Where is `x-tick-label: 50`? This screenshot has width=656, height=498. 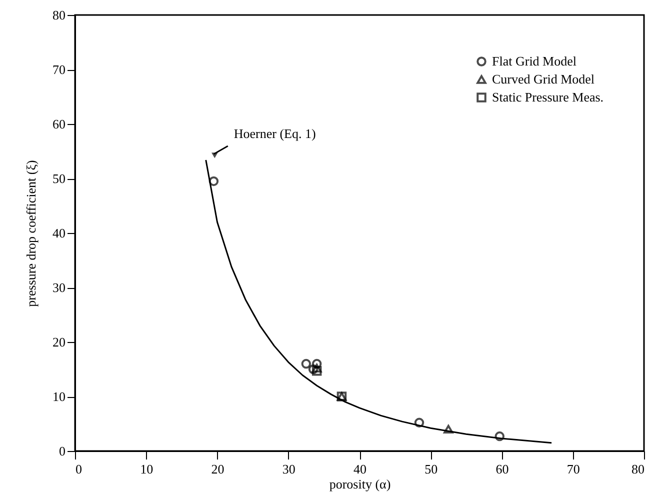 x-tick-label: 50 is located at coordinates (431, 469).